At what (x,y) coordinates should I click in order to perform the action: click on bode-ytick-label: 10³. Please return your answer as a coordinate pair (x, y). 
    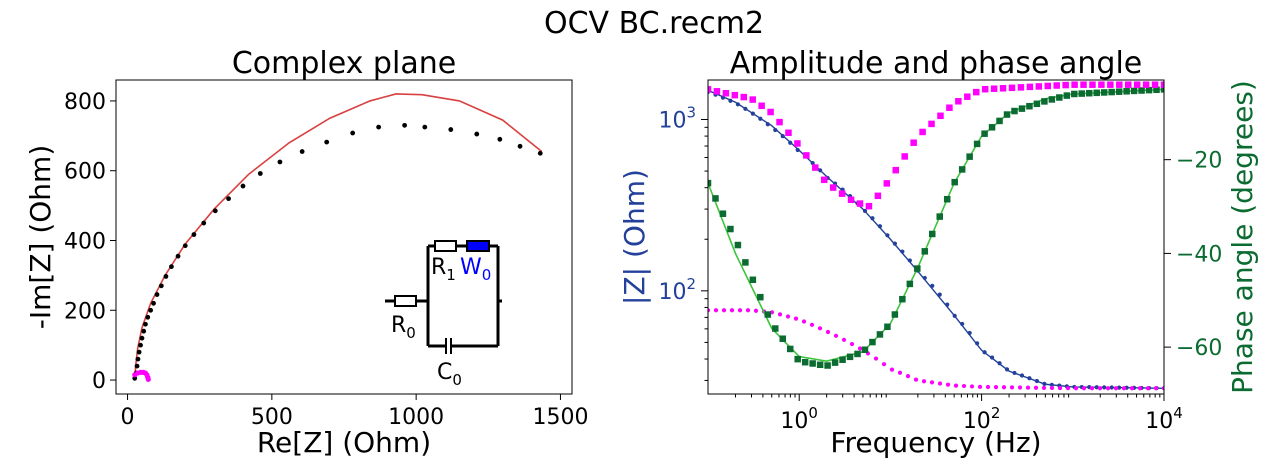
    Looking at the image, I should click on (677, 118).